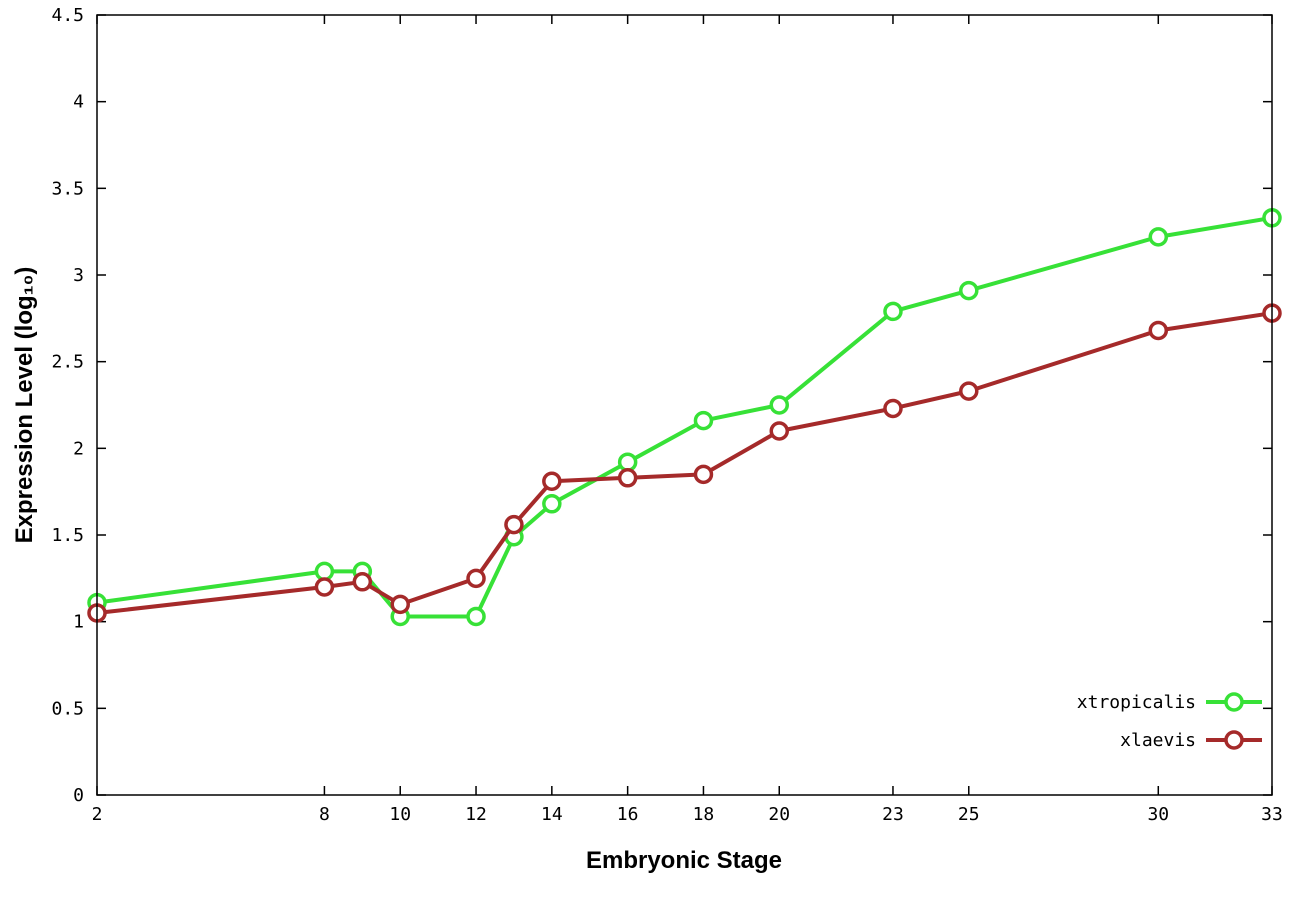  Describe the element at coordinates (552, 814) in the screenshot. I see `x-tick-label: 14` at that location.